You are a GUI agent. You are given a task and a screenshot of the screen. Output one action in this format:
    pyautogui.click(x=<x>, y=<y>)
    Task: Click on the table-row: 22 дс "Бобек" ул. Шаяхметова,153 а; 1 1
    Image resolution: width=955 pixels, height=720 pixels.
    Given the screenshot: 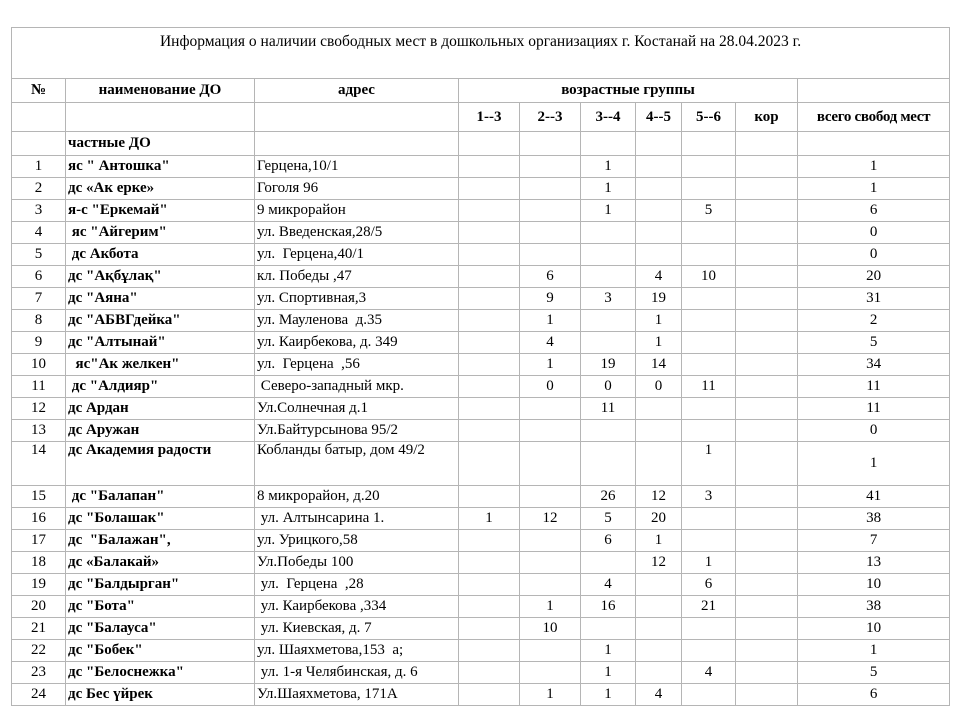 What is the action you would take?
    pyautogui.click(x=481, y=650)
    